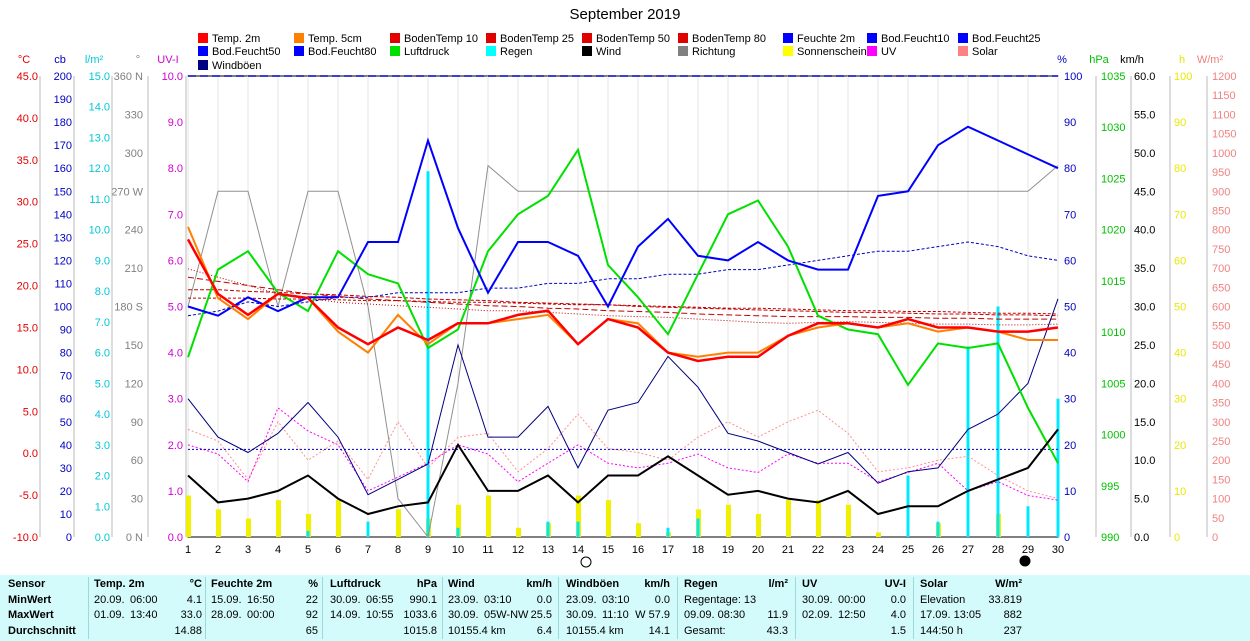  What do you see at coordinates (175, 400) in the screenshot?
I see `uv-tick-label: 3.0` at bounding box center [175, 400].